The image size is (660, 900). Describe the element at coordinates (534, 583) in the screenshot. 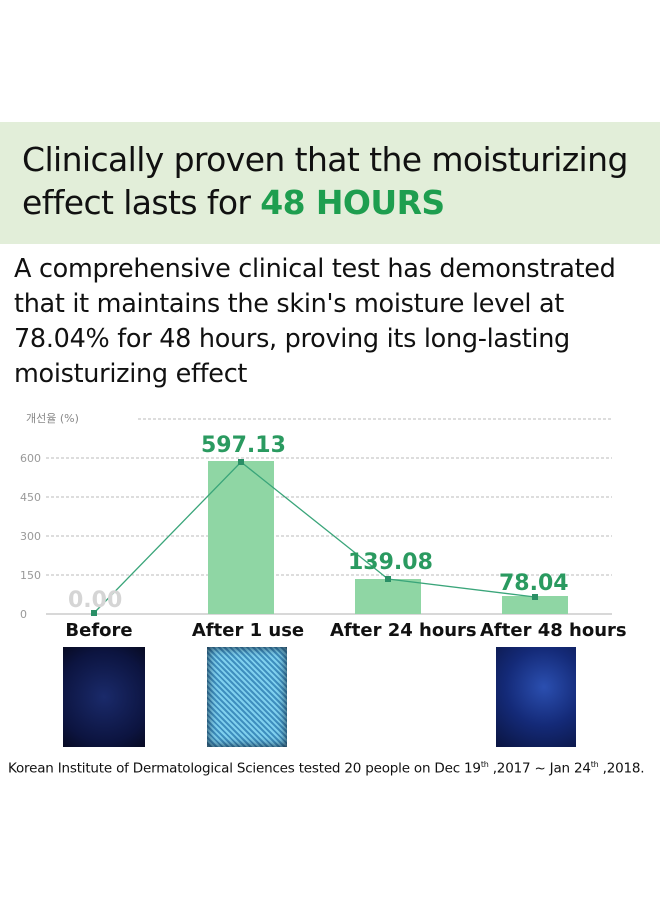

I see `value-label-after-48-hours: 78.04` at that location.